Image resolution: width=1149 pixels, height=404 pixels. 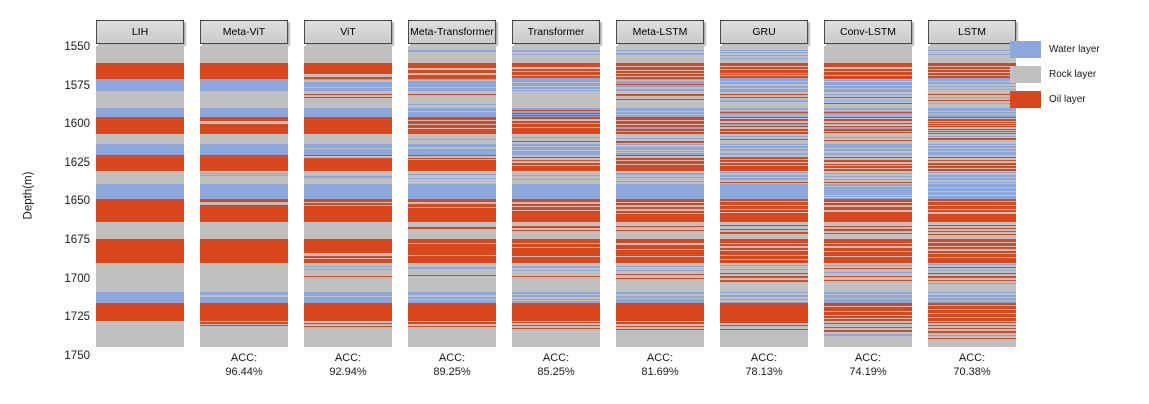 I want to click on legend: Water layer Rock layer Oil layer, so click(x=1055, y=78).